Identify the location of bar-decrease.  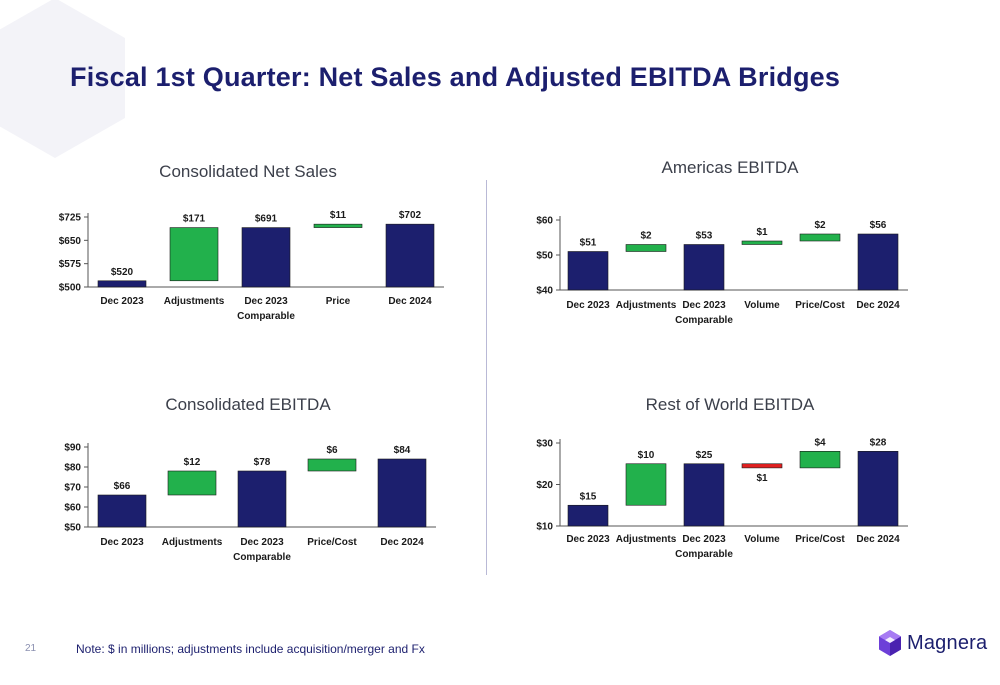
(762, 466).